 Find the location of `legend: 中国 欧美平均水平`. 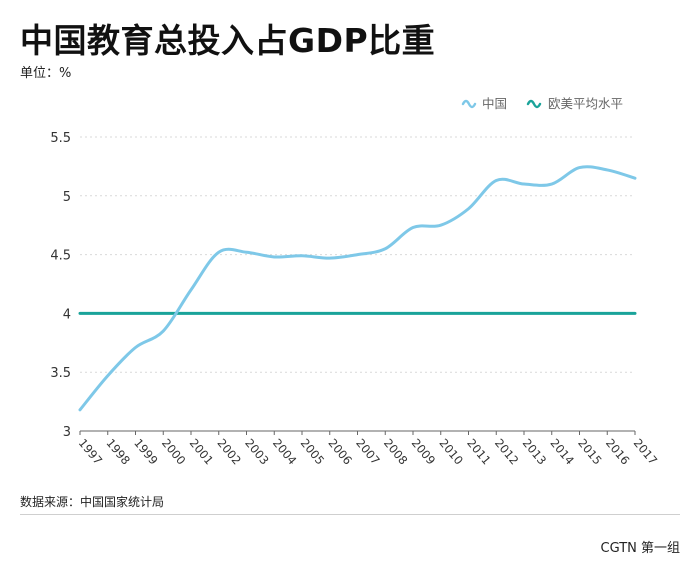

legend: 中国 欧美平均水平 is located at coordinates (542, 103).